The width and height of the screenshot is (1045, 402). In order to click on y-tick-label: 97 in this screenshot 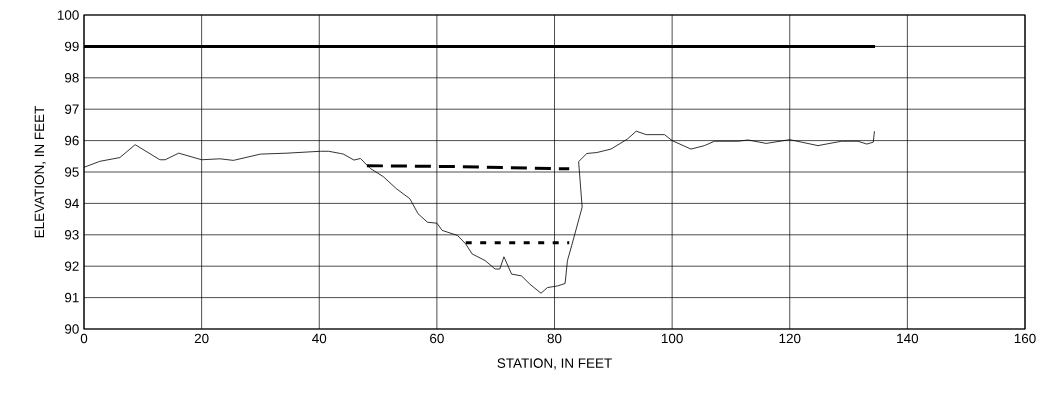, I will do `click(71, 109)`.